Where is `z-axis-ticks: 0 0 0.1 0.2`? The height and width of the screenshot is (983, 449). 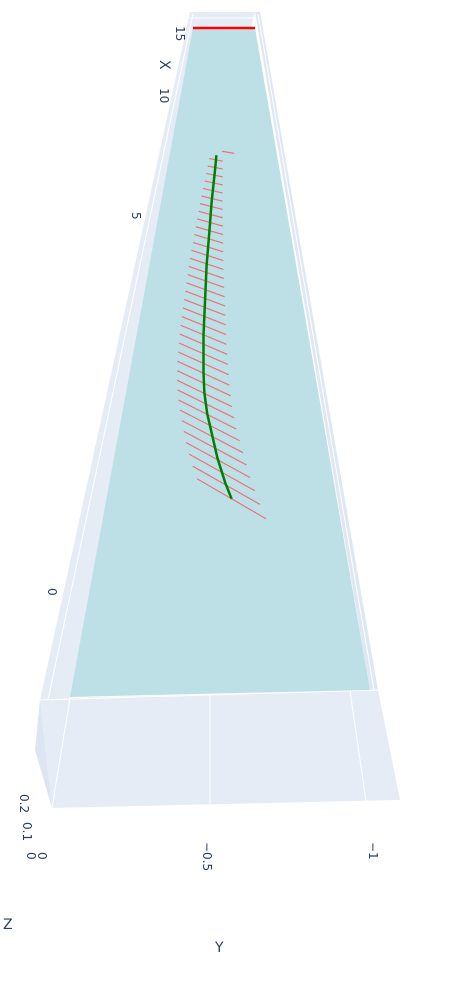 z-axis-ticks: 0 0 0.1 0.2 is located at coordinates (33, 827).